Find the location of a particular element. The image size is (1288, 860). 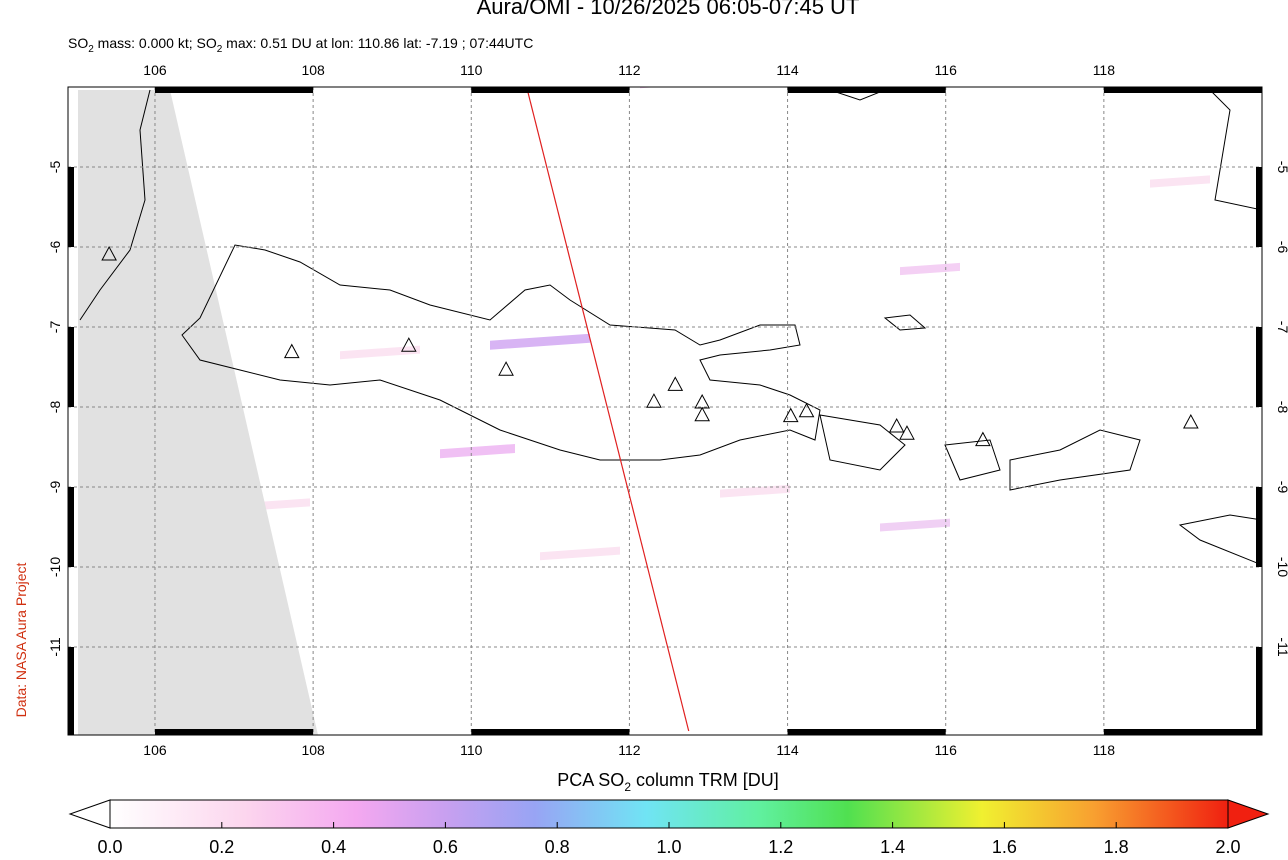

colorbar-tick-label: 1.4 is located at coordinates (892, 846).